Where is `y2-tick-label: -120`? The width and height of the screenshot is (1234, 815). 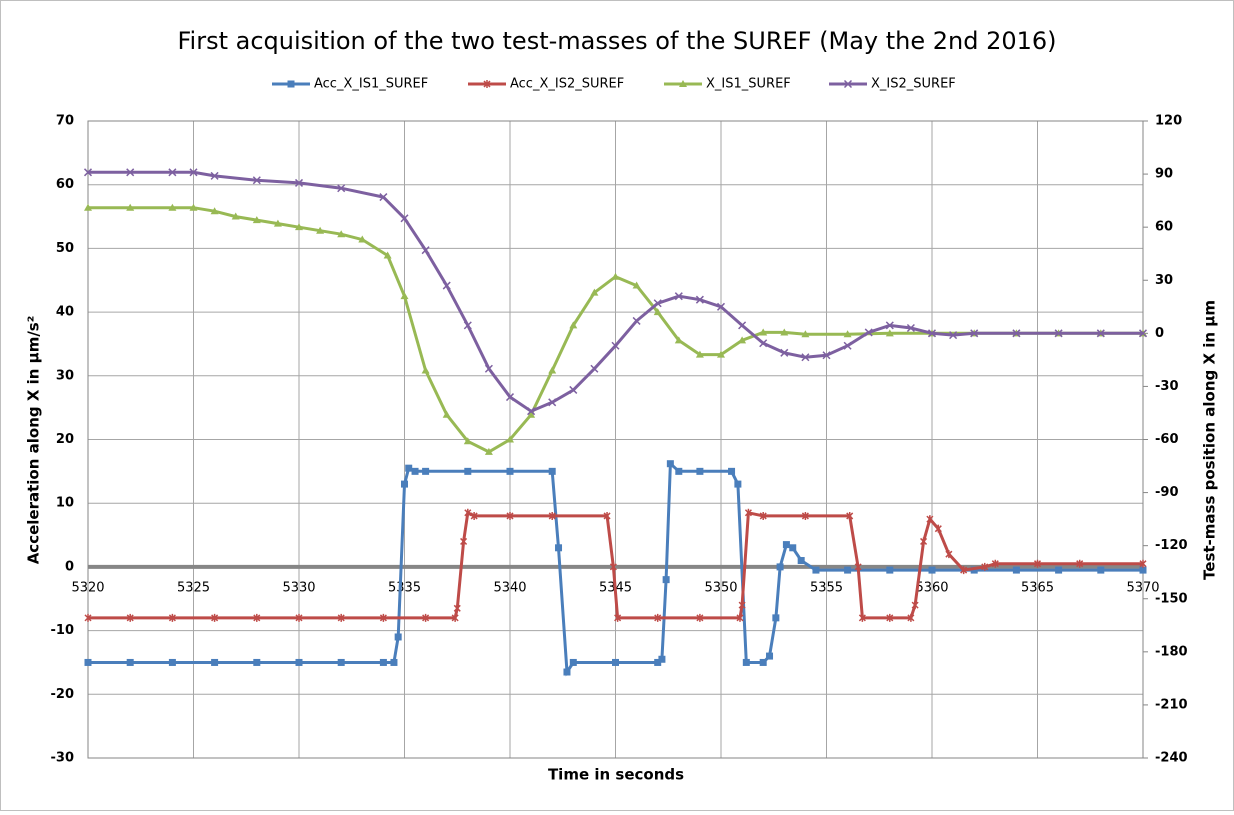
y2-tick-label: -120 is located at coordinates (1171, 545).